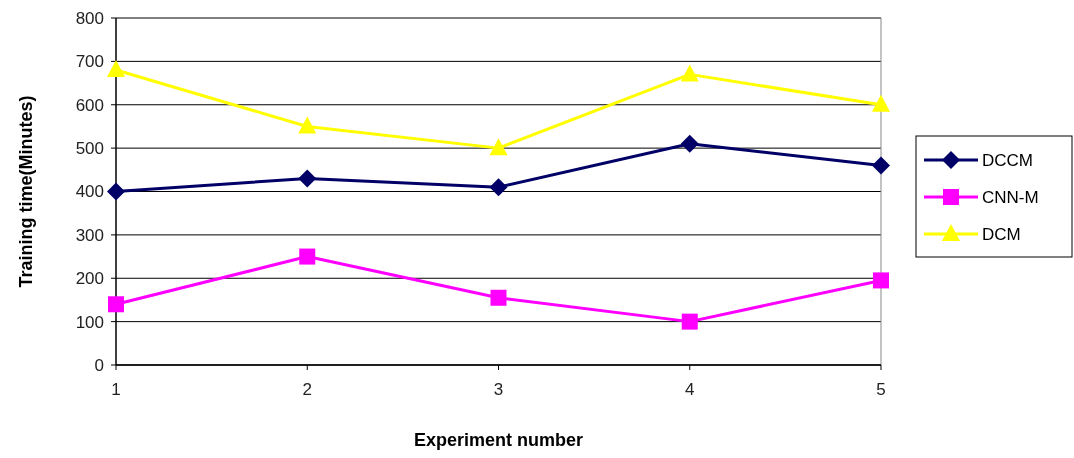 The height and width of the screenshot is (458, 1074). What do you see at coordinates (89, 105) in the screenshot?
I see `y-tick-label: 600` at bounding box center [89, 105].